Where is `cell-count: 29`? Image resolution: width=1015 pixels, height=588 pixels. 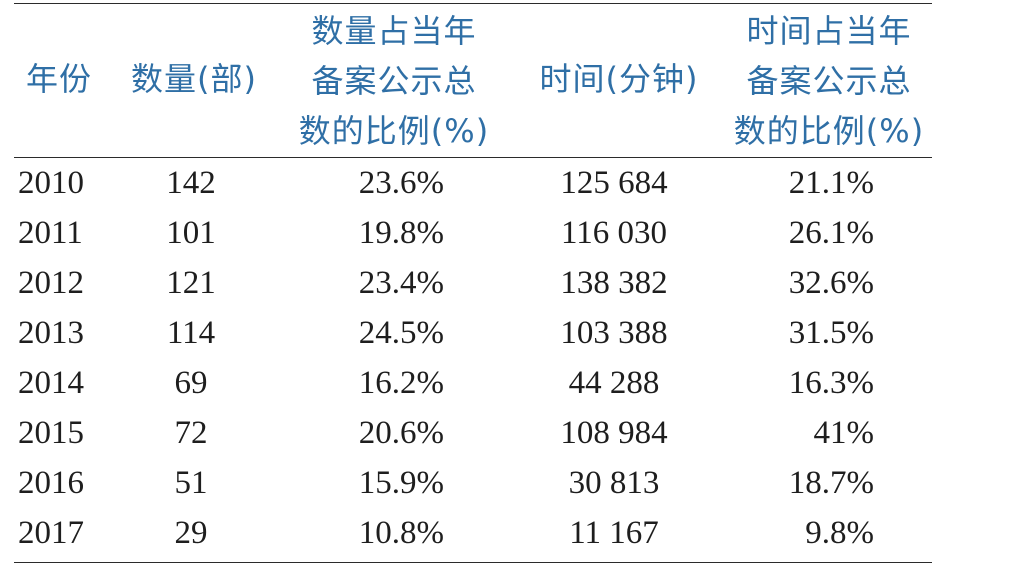
cell-count: 29 is located at coordinates (191, 533).